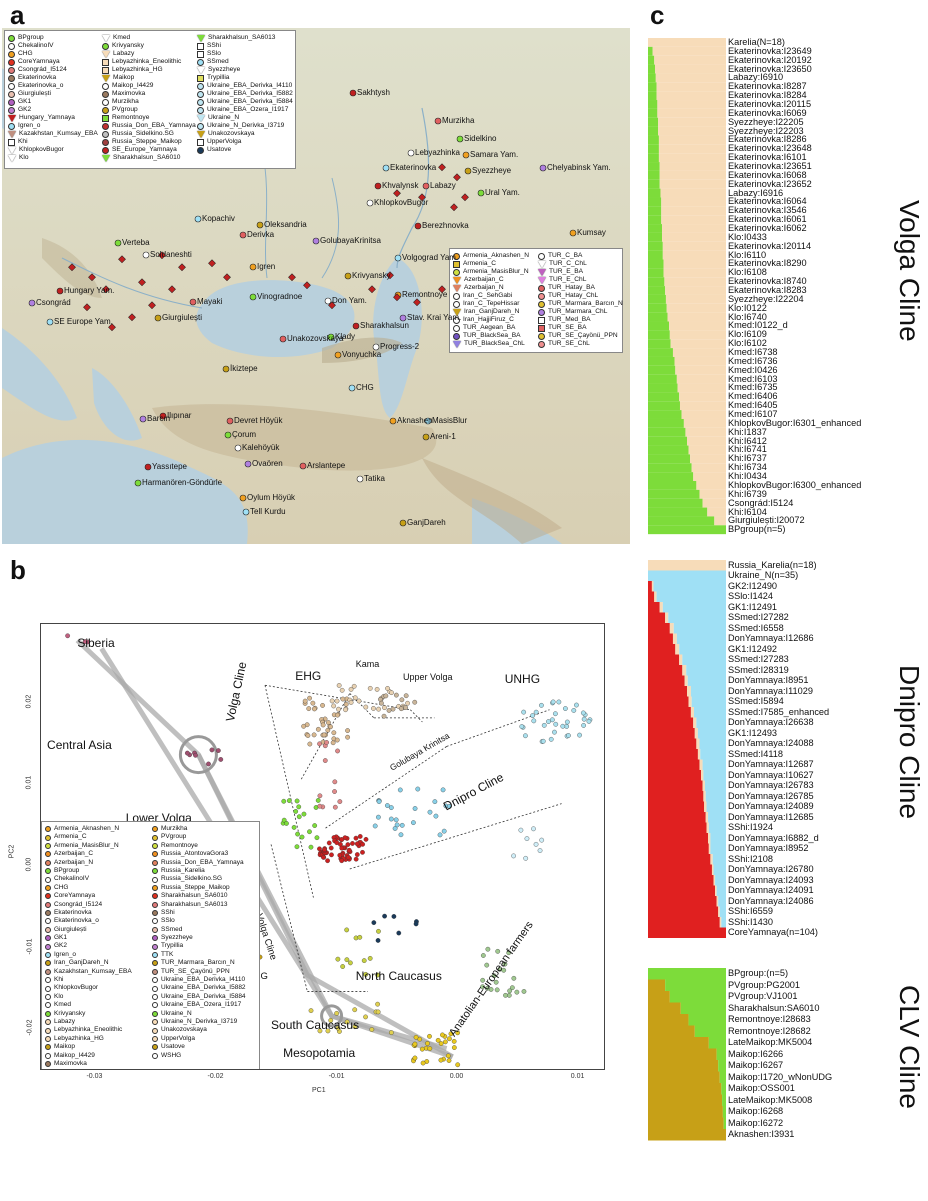 The width and height of the screenshot is (928, 1201). I want to click on bar-label-ekaterinovka-i23649: Ekaterinovka:I23649, so click(770, 50).